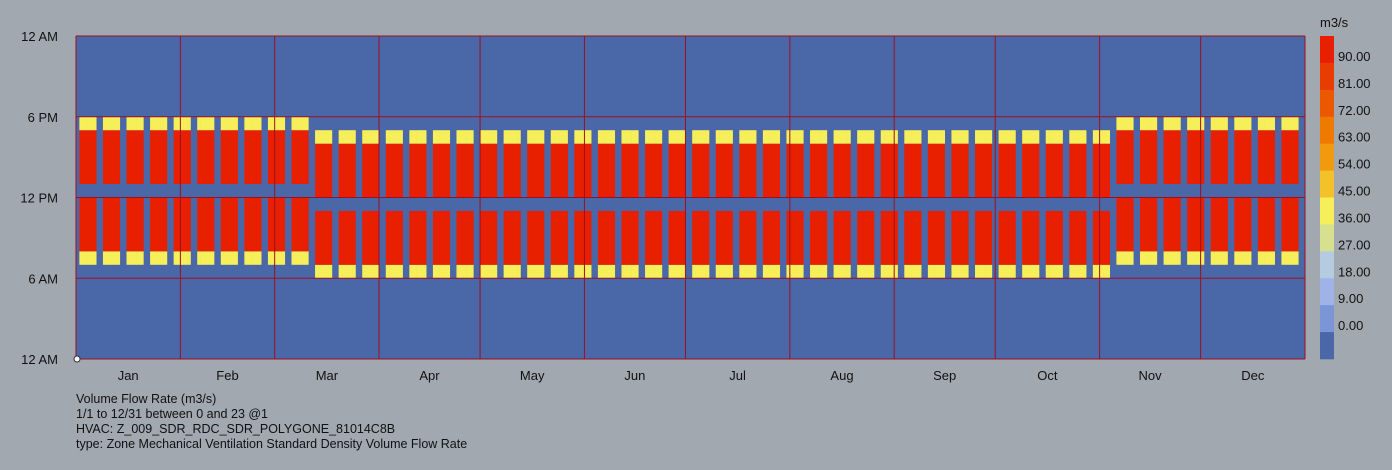 The image size is (1392, 470). What do you see at coordinates (1354, 217) in the screenshot?
I see `legend-value-label: 36.00` at bounding box center [1354, 217].